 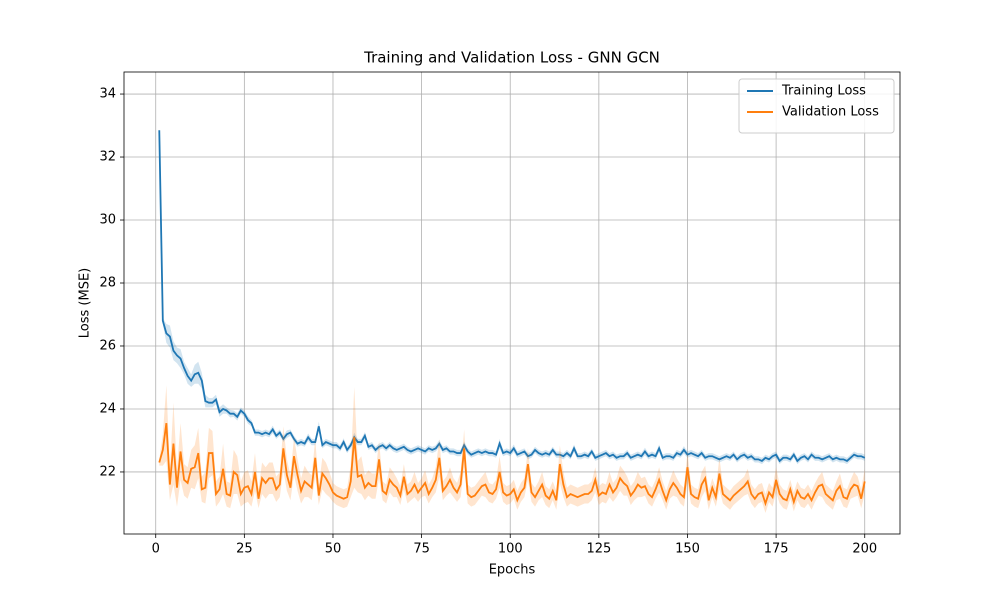 What do you see at coordinates (244, 549) in the screenshot?
I see `x-tick-label: 25` at bounding box center [244, 549].